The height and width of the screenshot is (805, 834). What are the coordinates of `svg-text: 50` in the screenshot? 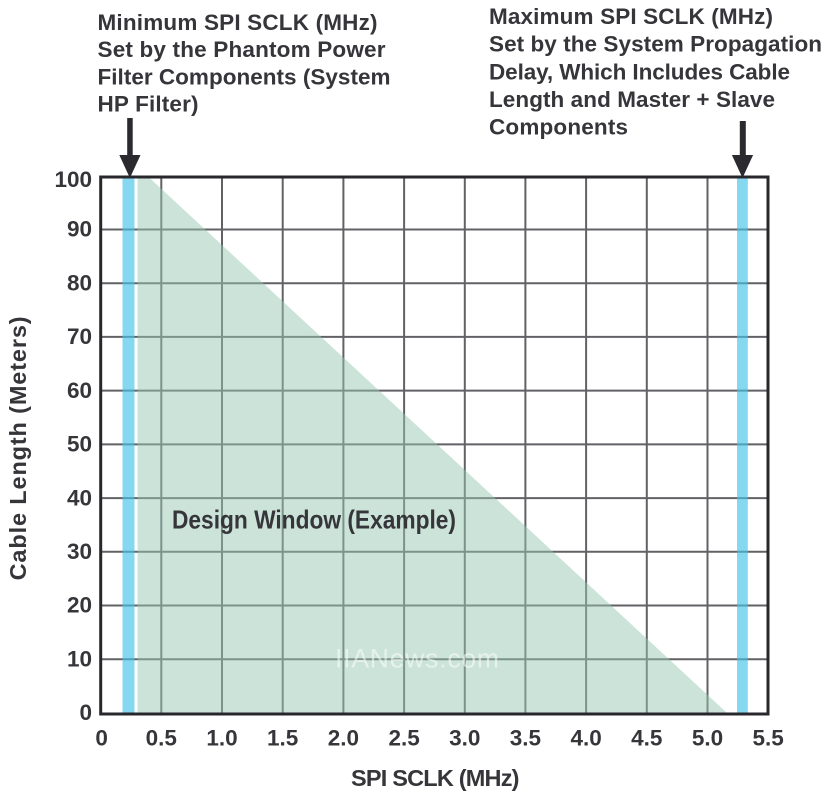 It's located at (79, 444).